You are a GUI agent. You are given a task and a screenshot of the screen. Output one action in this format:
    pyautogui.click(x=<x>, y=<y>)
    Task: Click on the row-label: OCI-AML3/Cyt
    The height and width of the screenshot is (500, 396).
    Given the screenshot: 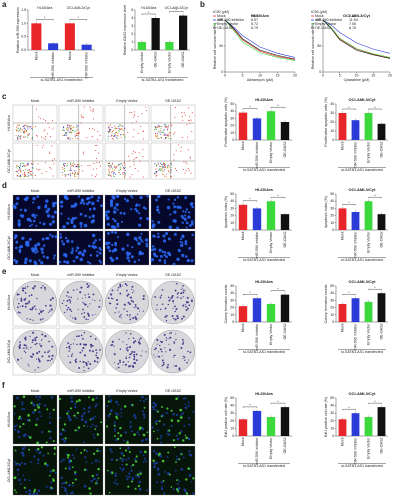 What is the action you would take?
    pyautogui.click(x=9, y=470)
    